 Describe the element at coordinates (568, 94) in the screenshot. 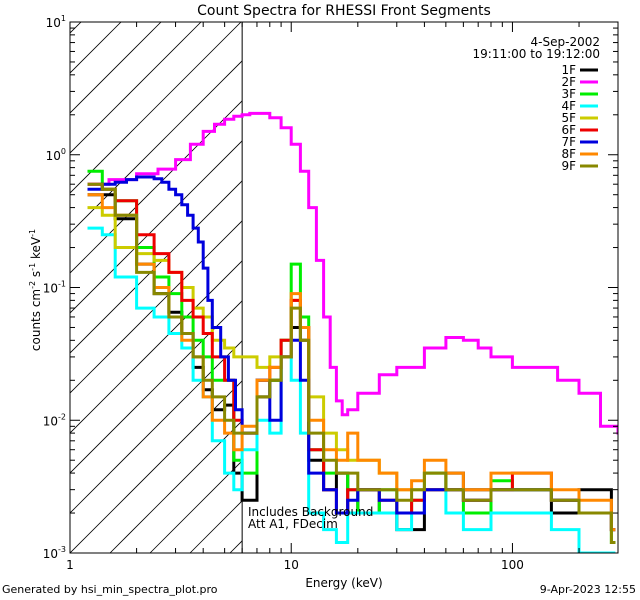

I see `legend-label-3F: 3F` at that location.